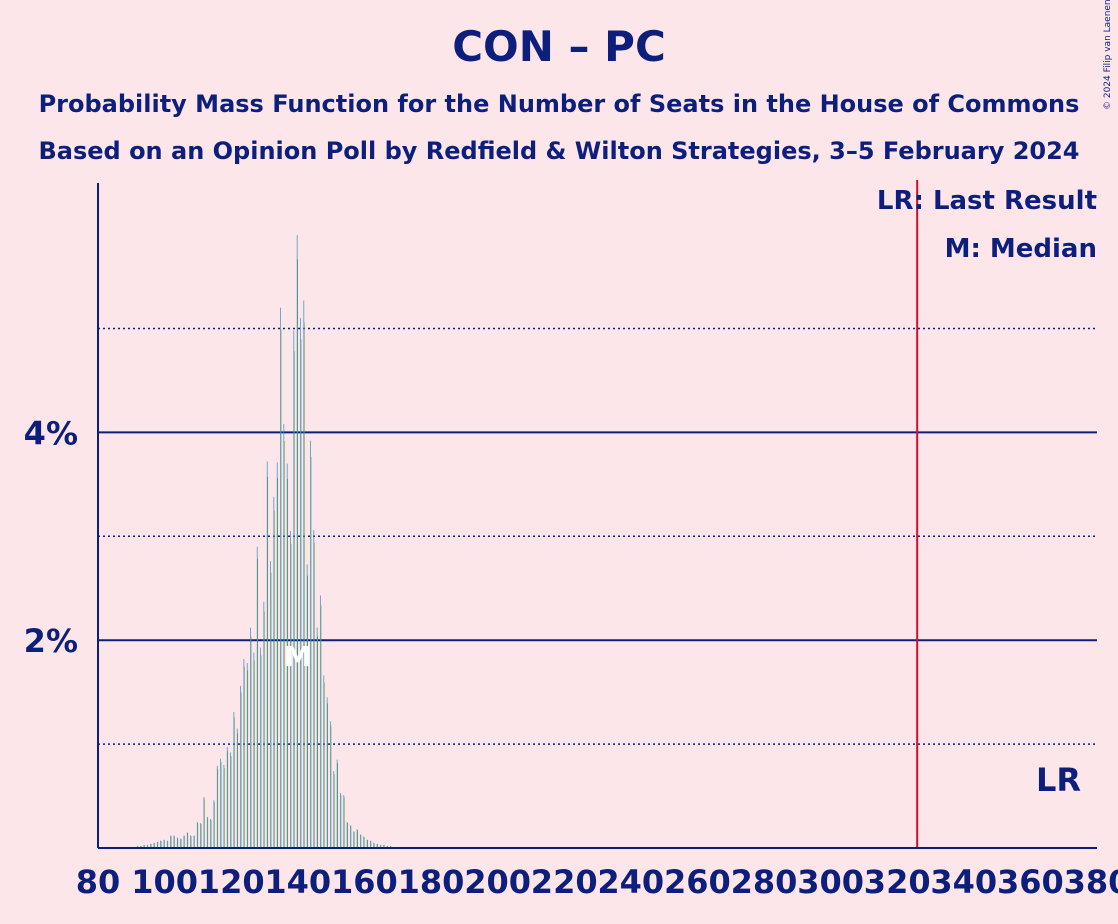  I want to click on x-tick-label: 300, so click(830, 882).